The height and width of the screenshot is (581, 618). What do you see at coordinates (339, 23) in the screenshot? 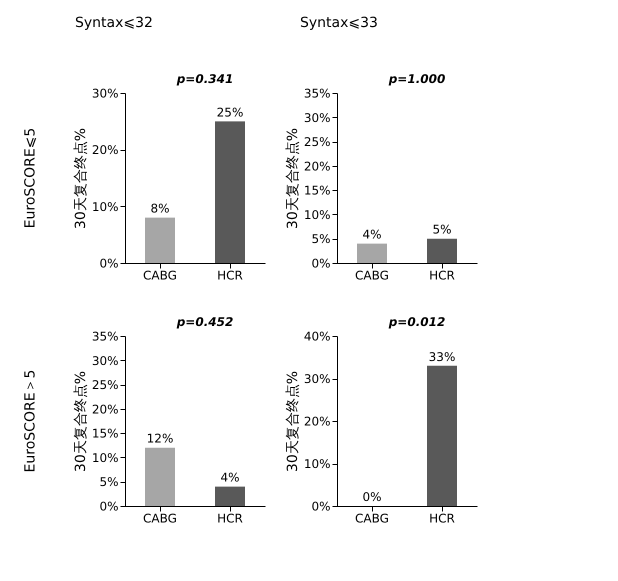
I see `text: Syntax⩽33` at bounding box center [339, 23].